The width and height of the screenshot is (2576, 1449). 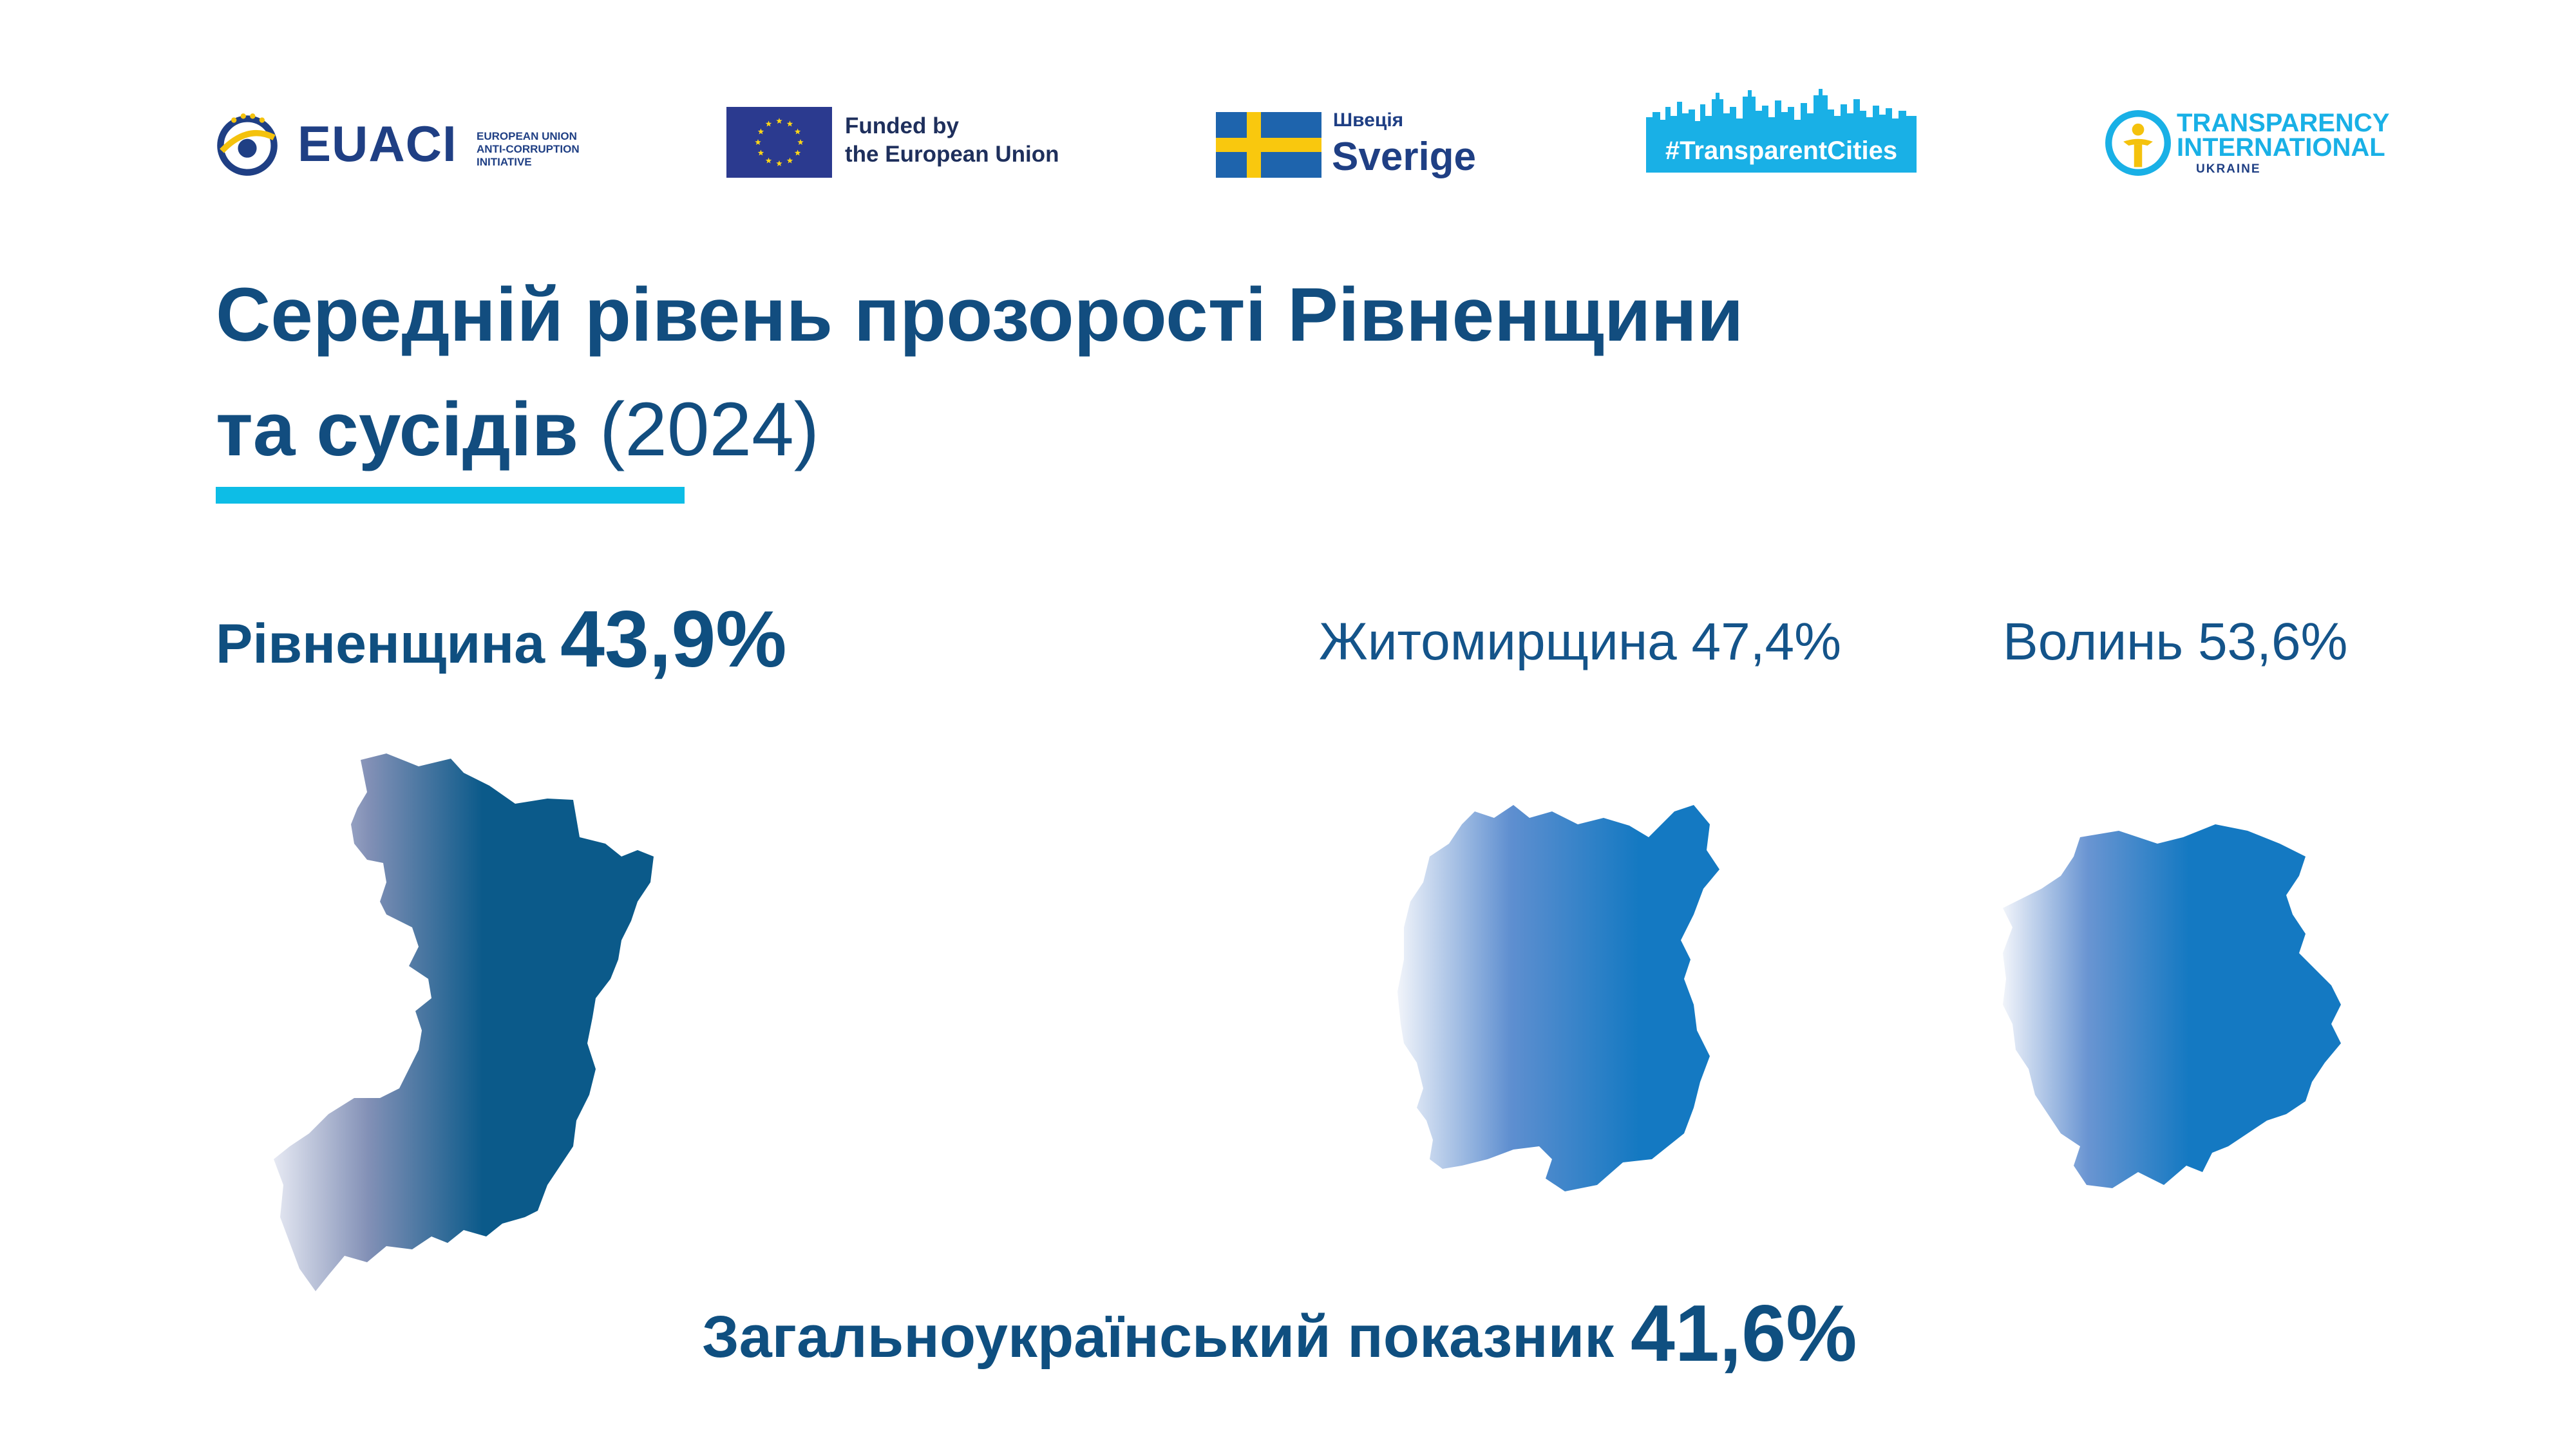 I want to click on eu-funded-text: Funded by the European Union, so click(x=952, y=140).